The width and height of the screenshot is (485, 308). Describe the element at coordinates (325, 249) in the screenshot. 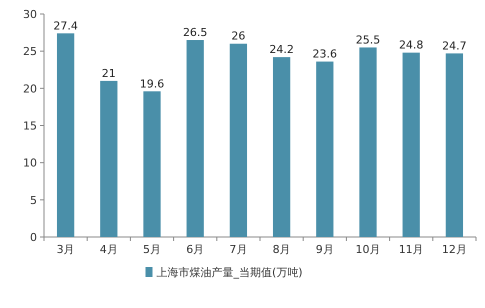

I see `x-tick-label: 9月` at that location.